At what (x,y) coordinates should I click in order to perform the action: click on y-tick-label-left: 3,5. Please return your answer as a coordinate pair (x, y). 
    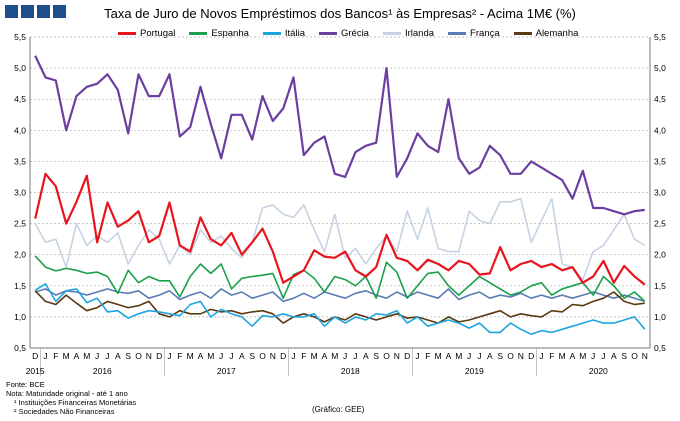
    Looking at the image, I should click on (20, 161).